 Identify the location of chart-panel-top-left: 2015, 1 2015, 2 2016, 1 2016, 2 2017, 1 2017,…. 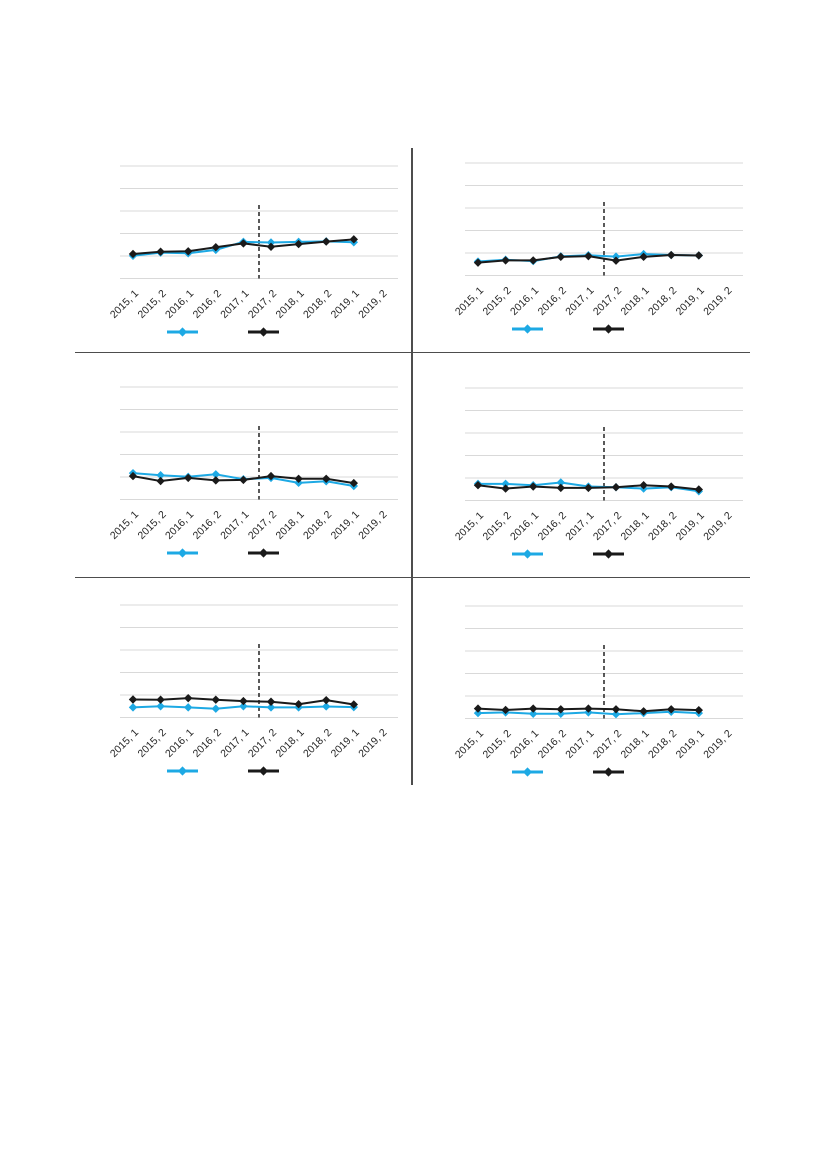
(243, 247).